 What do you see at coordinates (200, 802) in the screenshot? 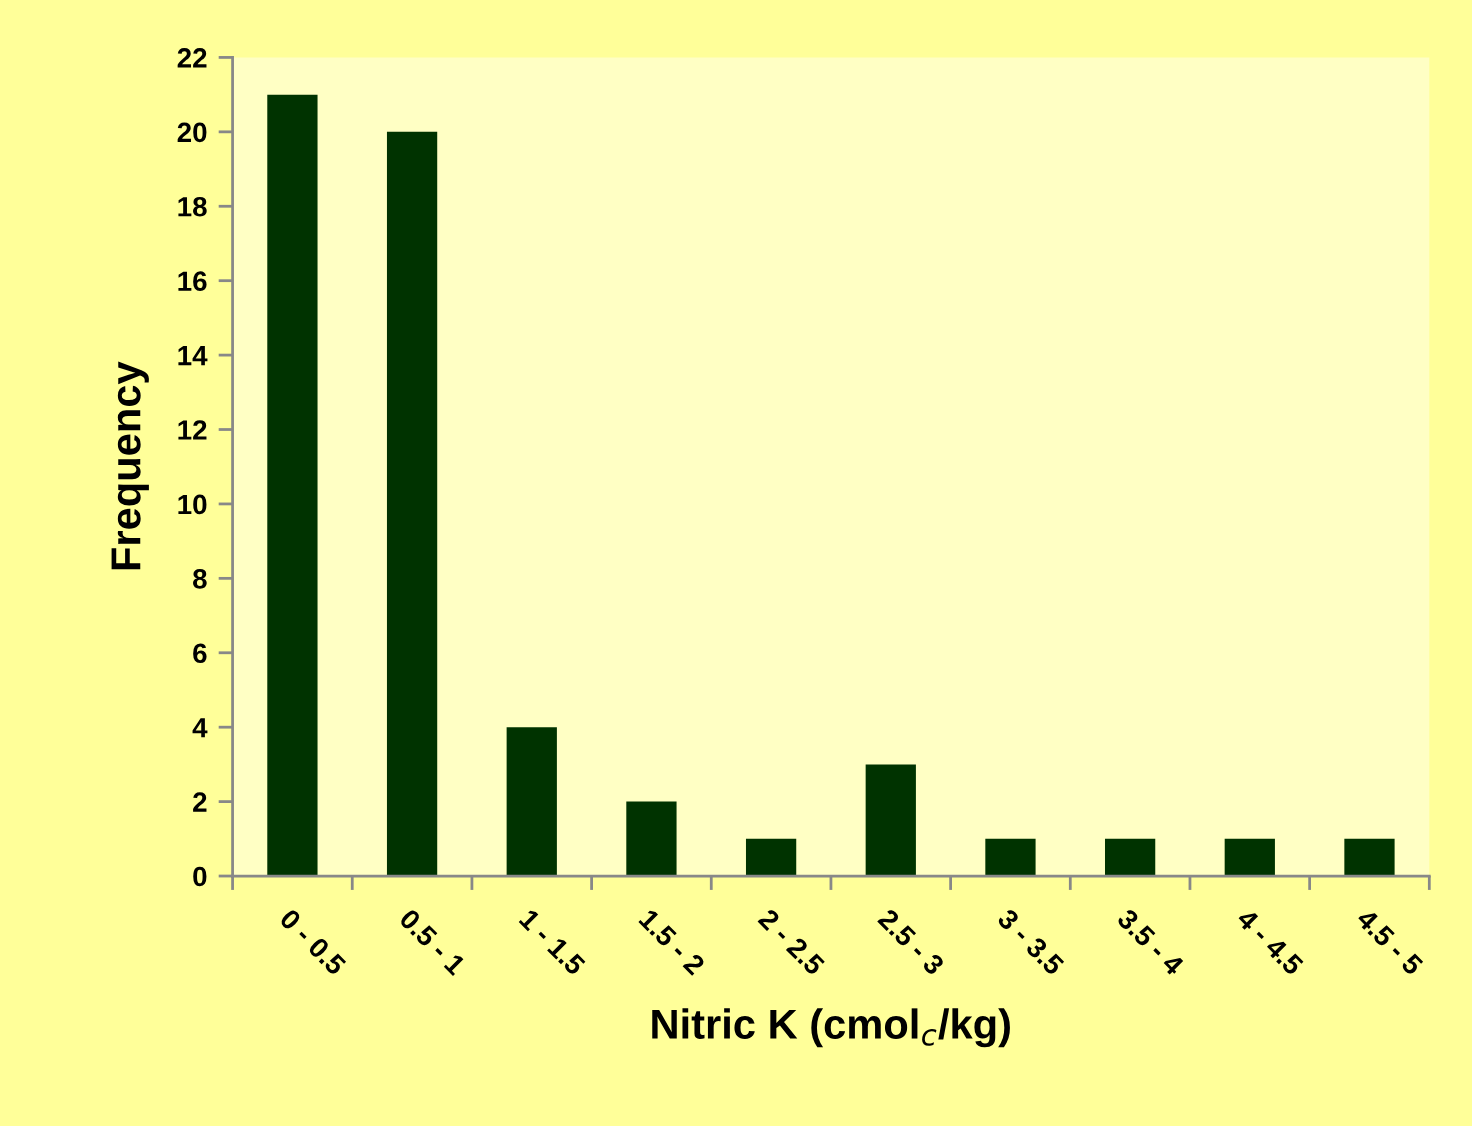
I see `y-tick-label: 2` at bounding box center [200, 802].